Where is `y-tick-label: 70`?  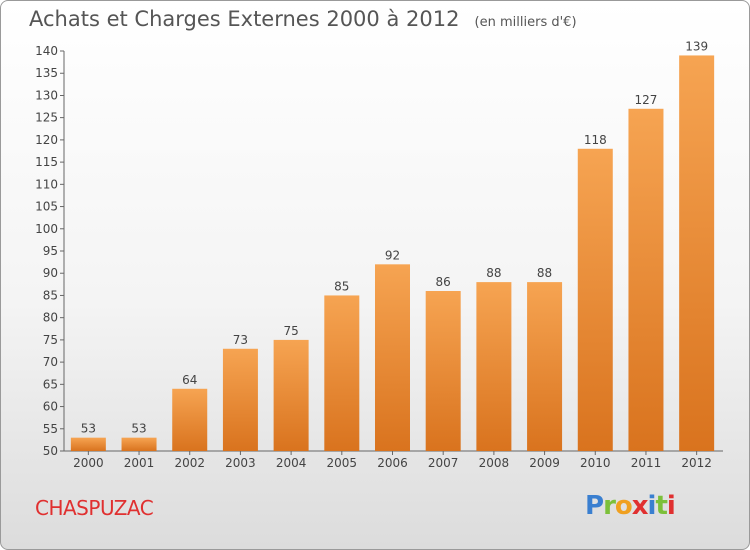 y-tick-label: 70 is located at coordinates (50, 362).